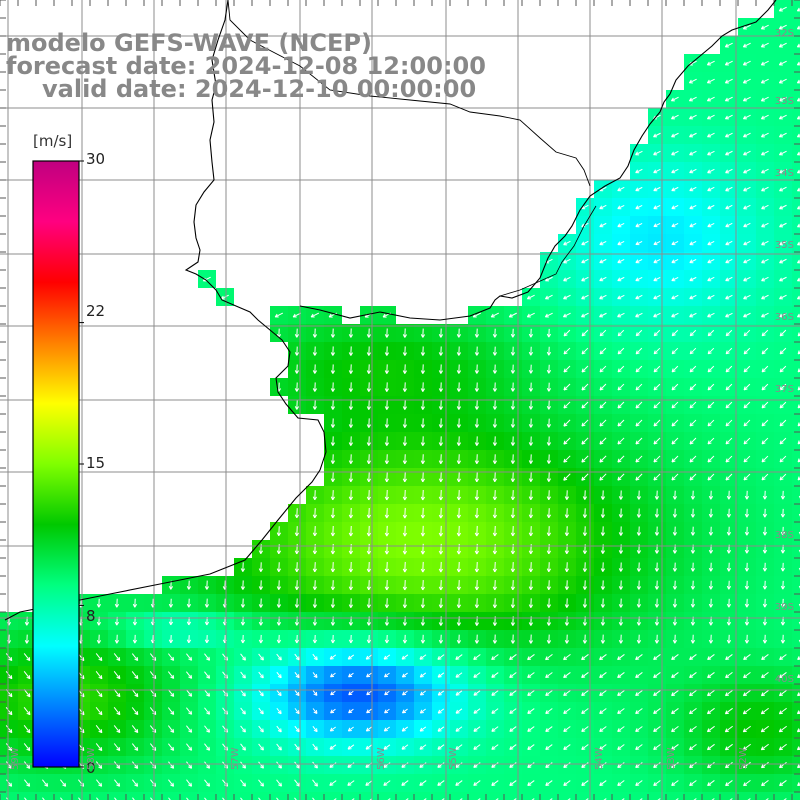 This screenshot has height=800, width=800. What do you see at coordinates (53, 141) in the screenshot?
I see `colorbar-unit: [m/s]` at bounding box center [53, 141].